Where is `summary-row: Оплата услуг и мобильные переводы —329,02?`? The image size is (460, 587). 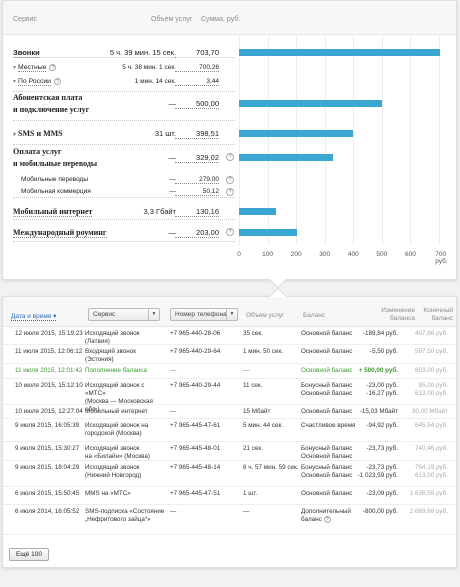
summary-row: Оплата услуг и мобильные переводы —329,02? is located at coordinates (229, 157).